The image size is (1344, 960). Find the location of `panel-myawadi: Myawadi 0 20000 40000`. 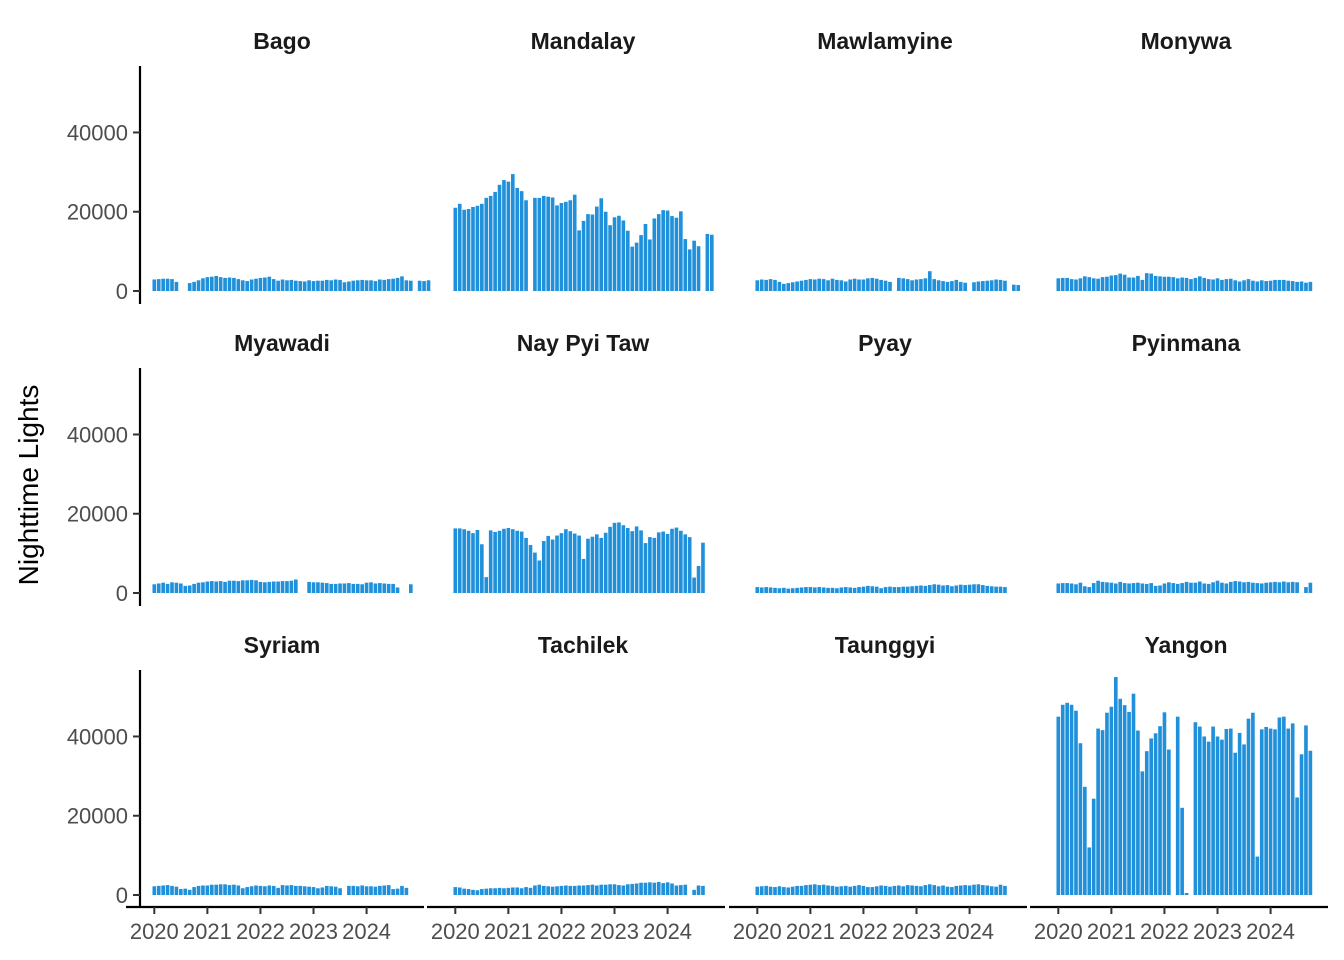

panel-myawadi: Myawadi 0 20000 40000 is located at coordinates (240, 468).